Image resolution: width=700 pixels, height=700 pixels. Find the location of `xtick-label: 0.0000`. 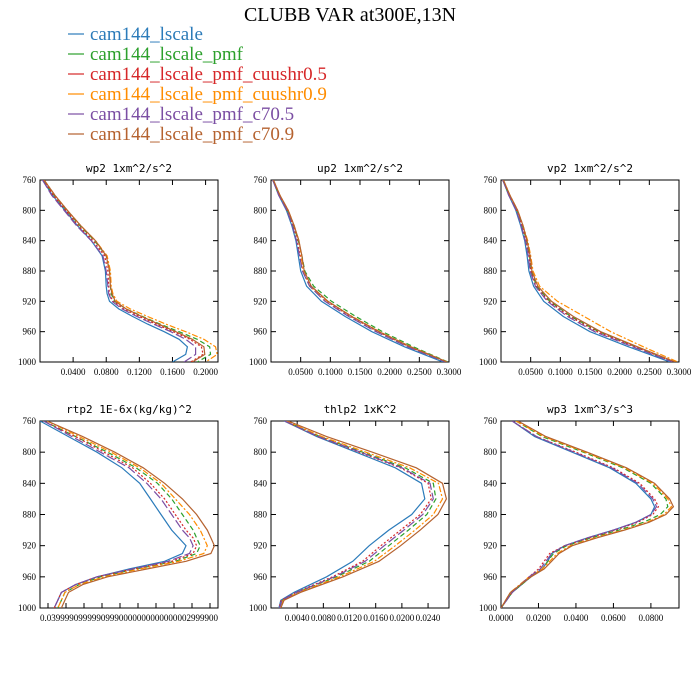

xtick-label: 0.0000 is located at coordinates (501, 618).